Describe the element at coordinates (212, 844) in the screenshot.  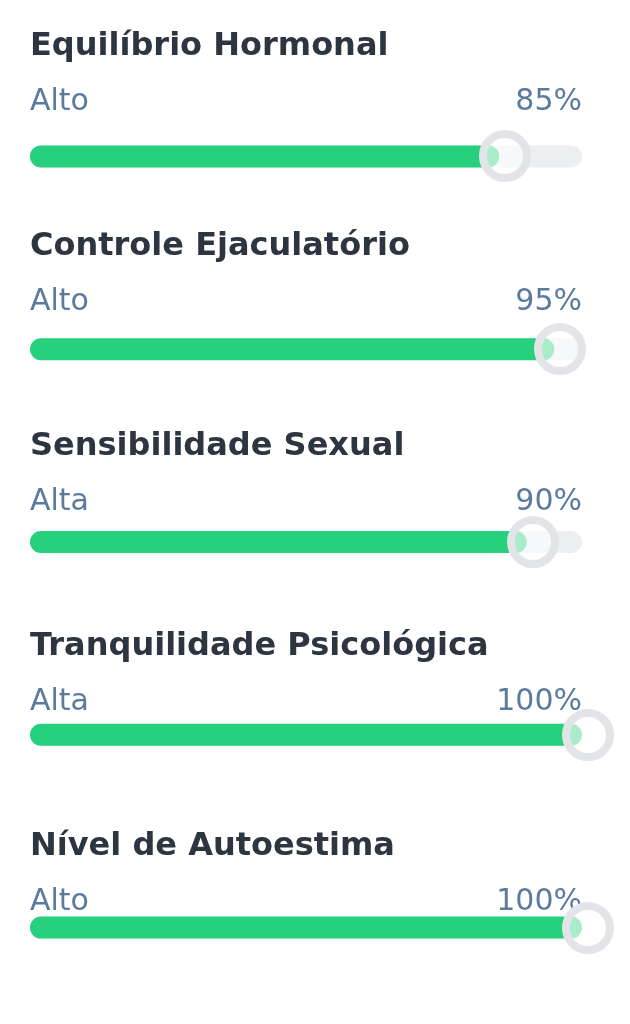
I see `y-tick-label: Nível de Autoestima` at that location.